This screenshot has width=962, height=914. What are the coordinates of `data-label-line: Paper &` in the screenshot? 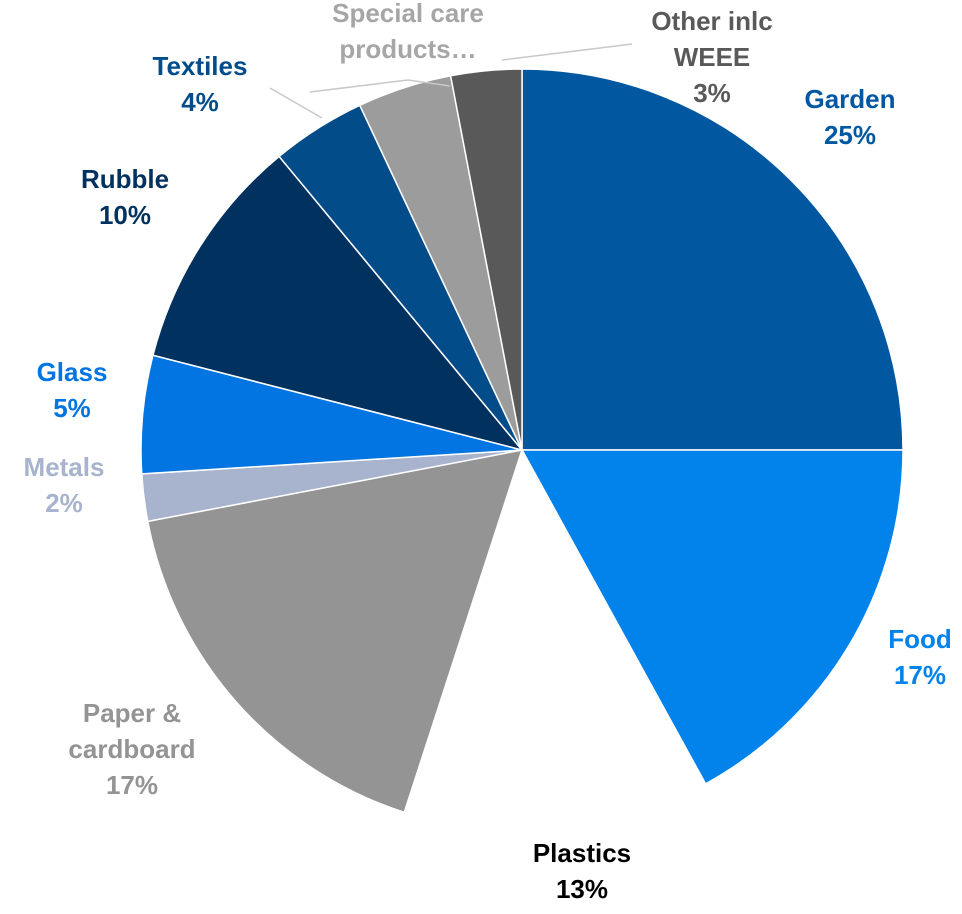 It's located at (132, 713).